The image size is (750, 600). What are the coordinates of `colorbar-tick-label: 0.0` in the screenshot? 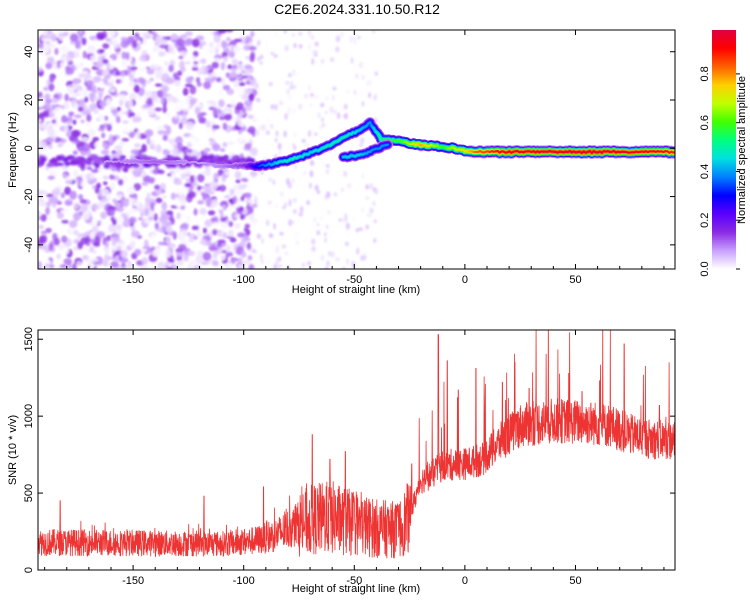 It's located at (705, 268).